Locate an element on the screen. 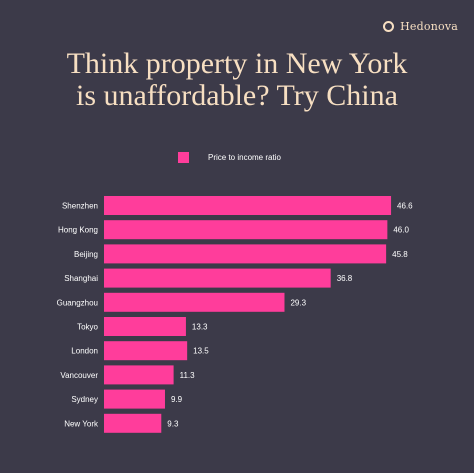 This screenshot has width=474, height=473. bar-shenzhen is located at coordinates (248, 205).